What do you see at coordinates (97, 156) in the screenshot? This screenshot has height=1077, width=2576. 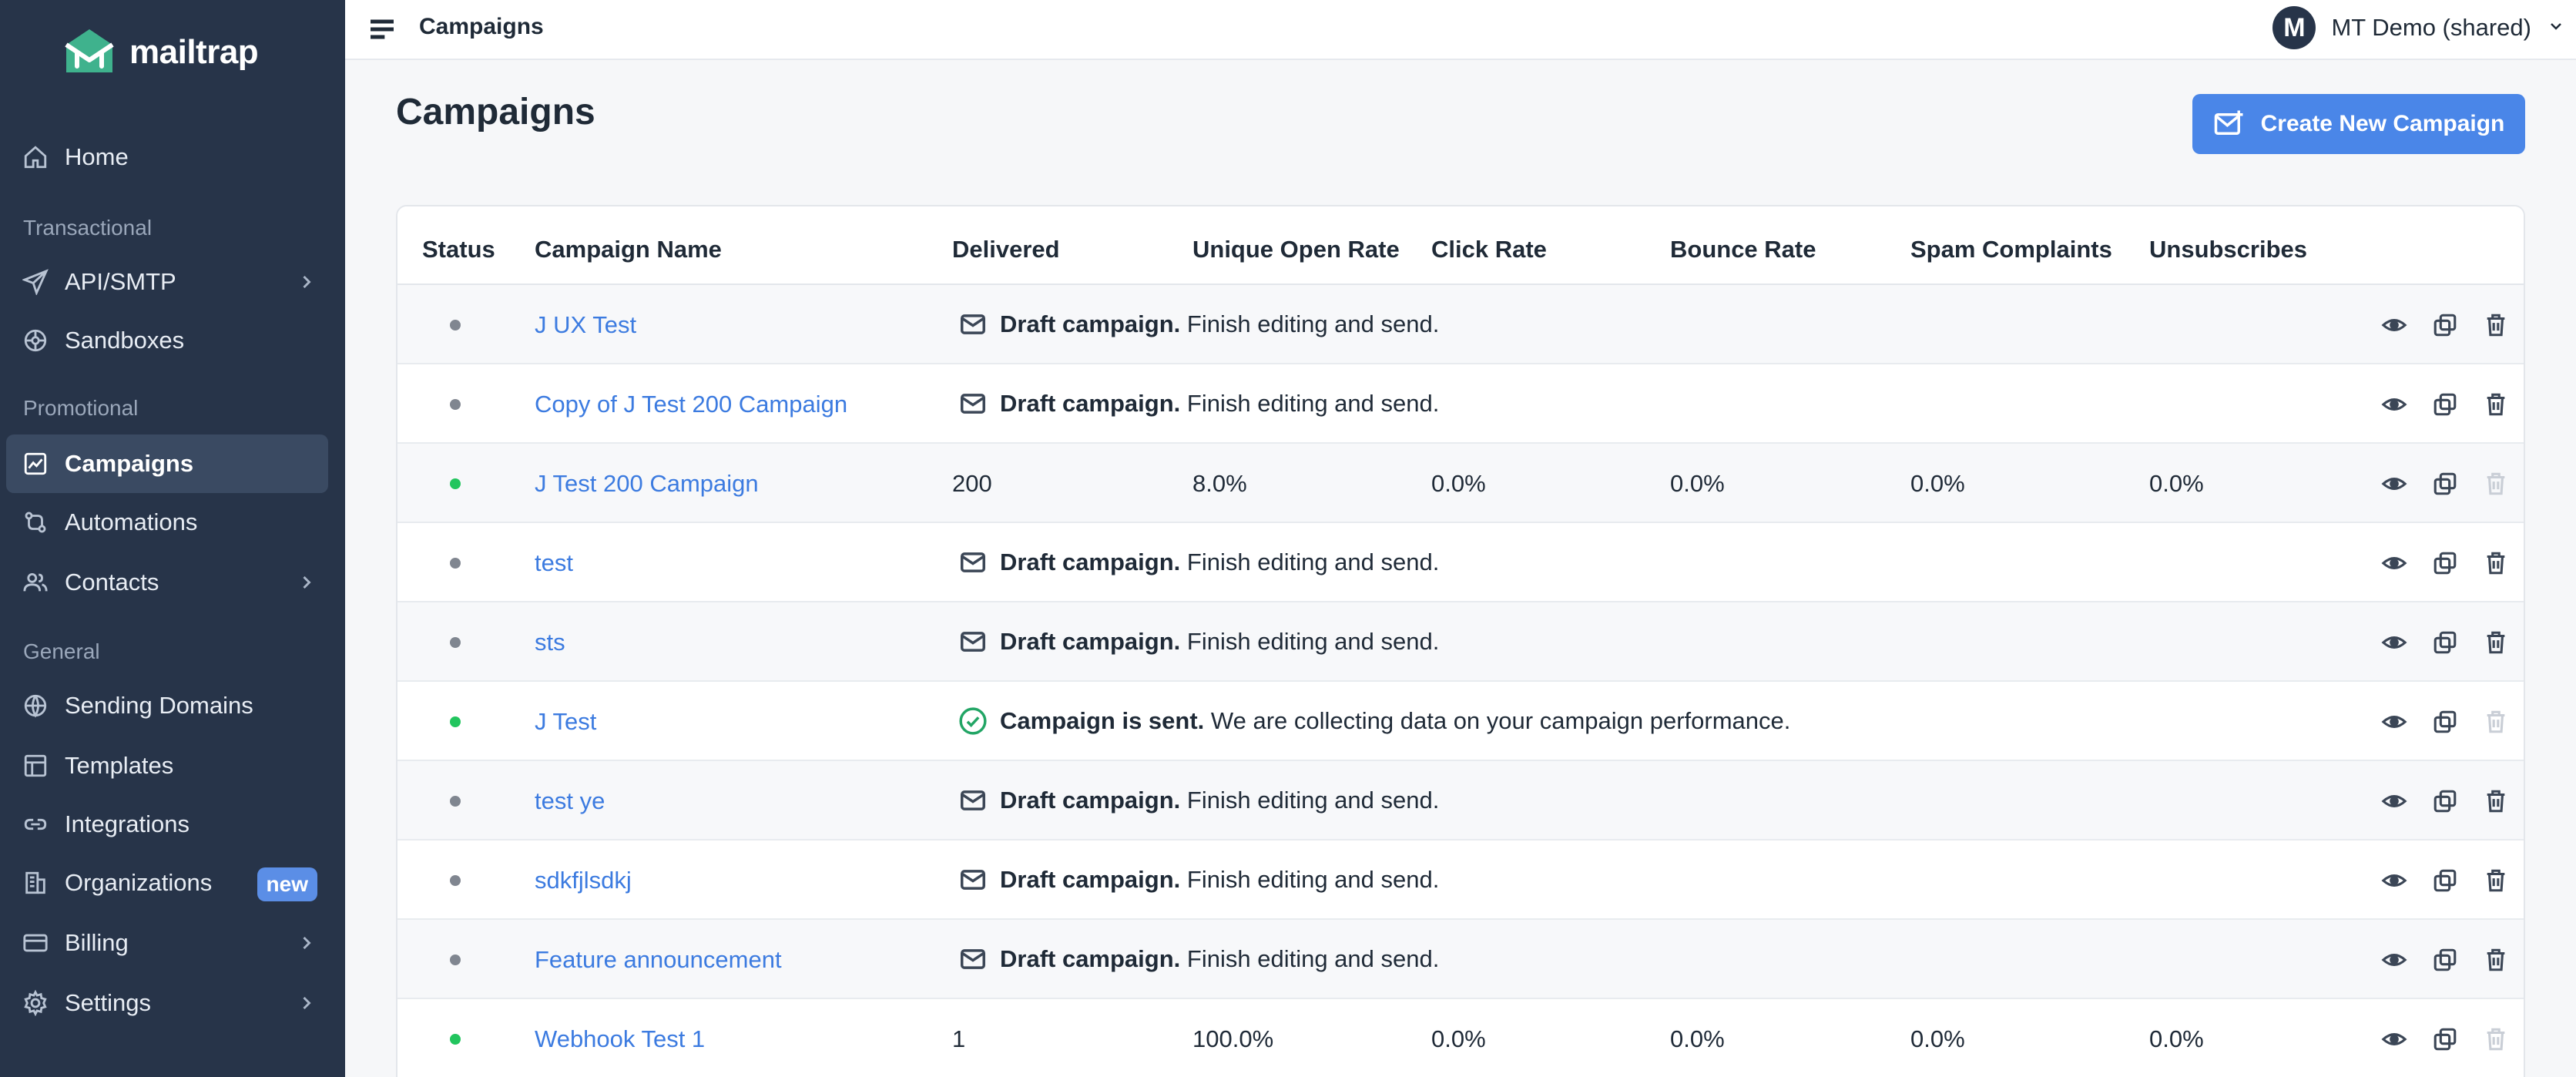 I see `sidebar-item-label: Home` at bounding box center [97, 156].